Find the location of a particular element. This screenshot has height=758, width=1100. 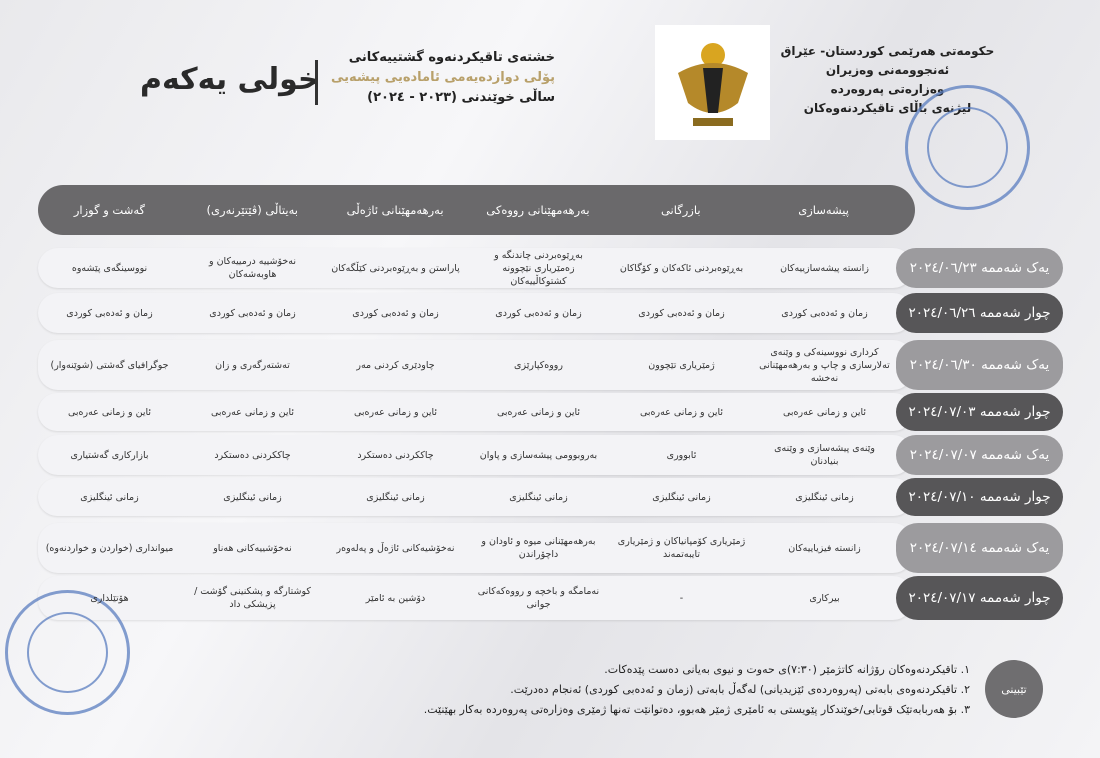

column-header: بازرگانی is located at coordinates (680, 210).